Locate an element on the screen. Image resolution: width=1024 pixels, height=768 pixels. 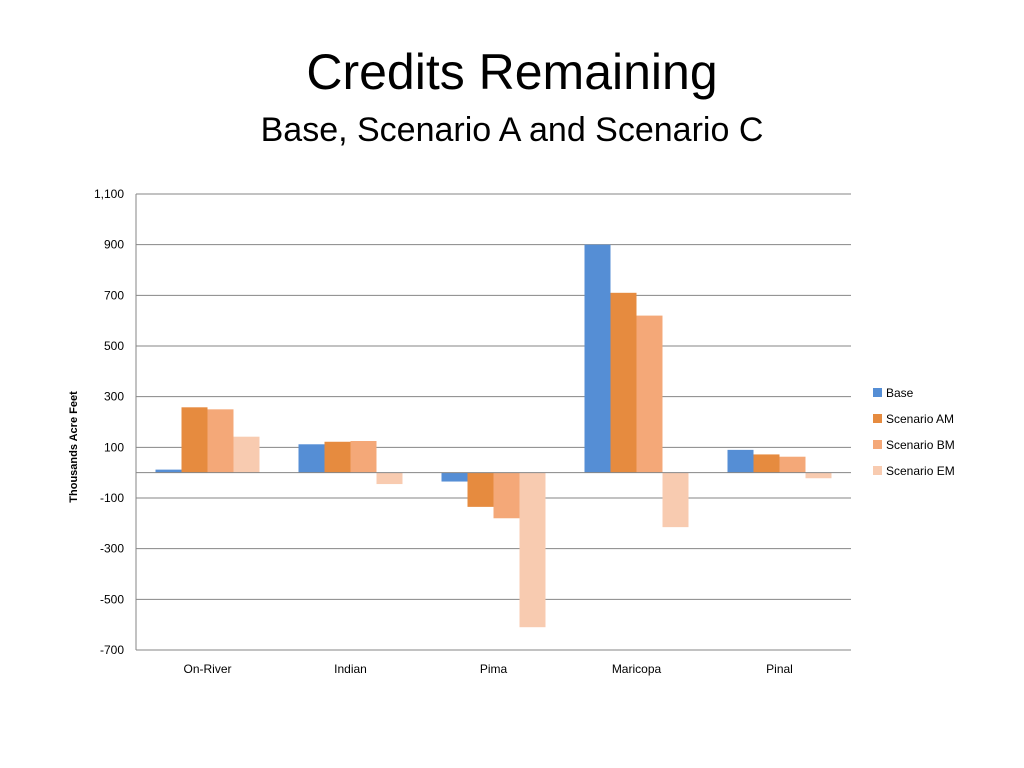
y-tick-labels: -700 -500 -300 -100 100 300 500 700 900 1,100 is located at coordinates (109, 422).